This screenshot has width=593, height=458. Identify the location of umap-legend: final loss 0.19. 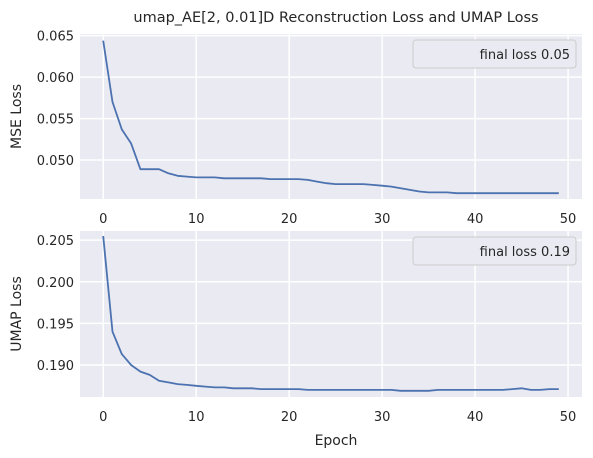
(494, 251).